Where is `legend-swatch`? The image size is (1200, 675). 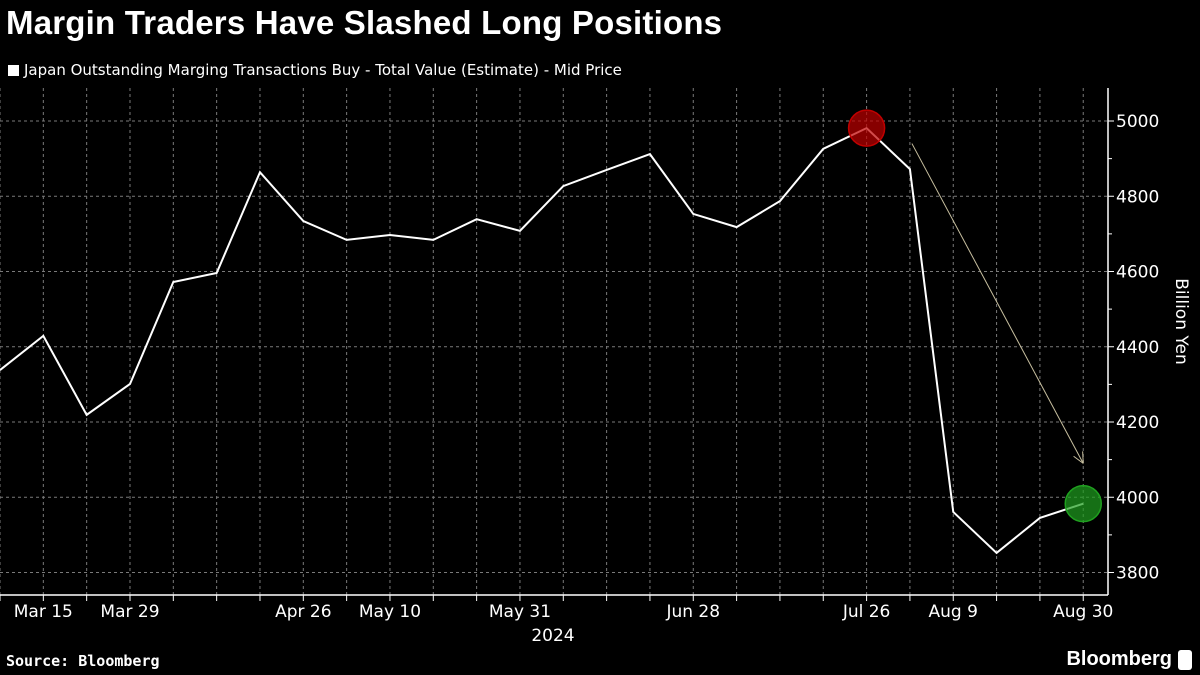
legend-swatch is located at coordinates (13, 70).